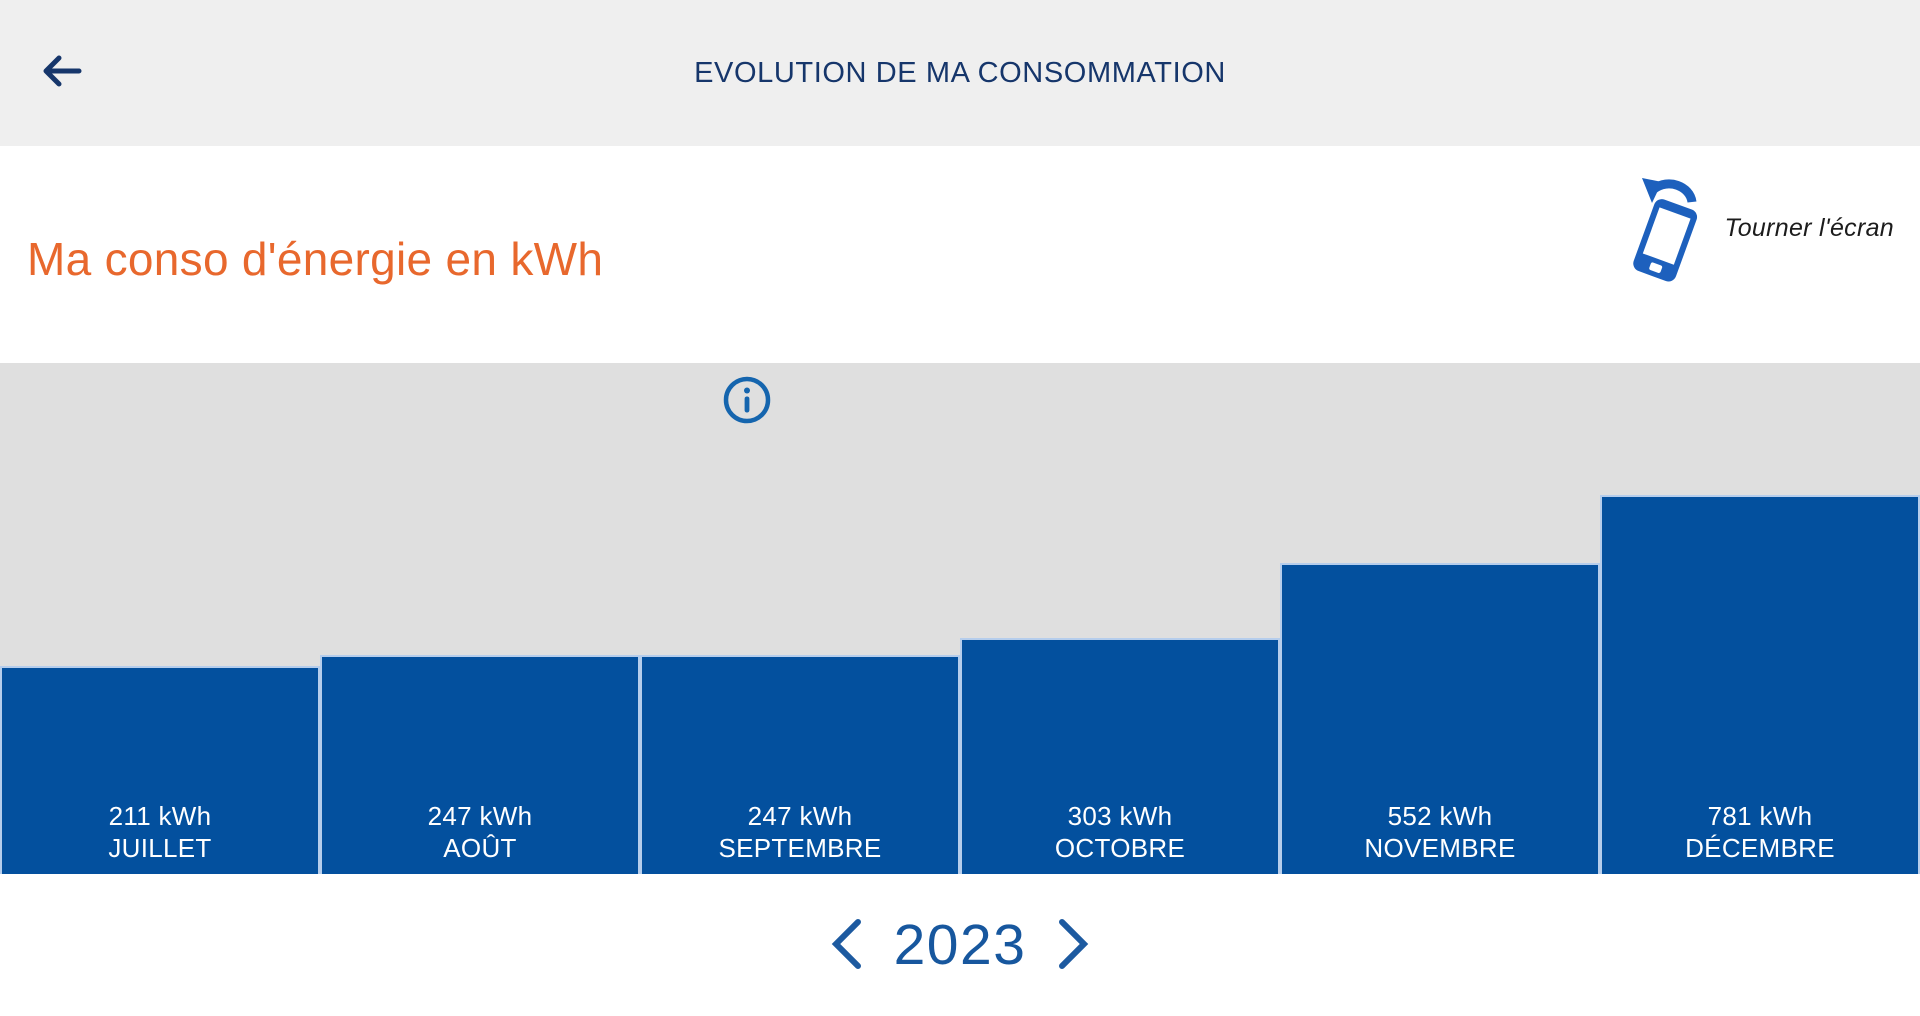 Image resolution: width=1920 pixels, height=1016 pixels. I want to click on chart-bar-juillet: 211 kWh JUILLET, so click(160, 770).